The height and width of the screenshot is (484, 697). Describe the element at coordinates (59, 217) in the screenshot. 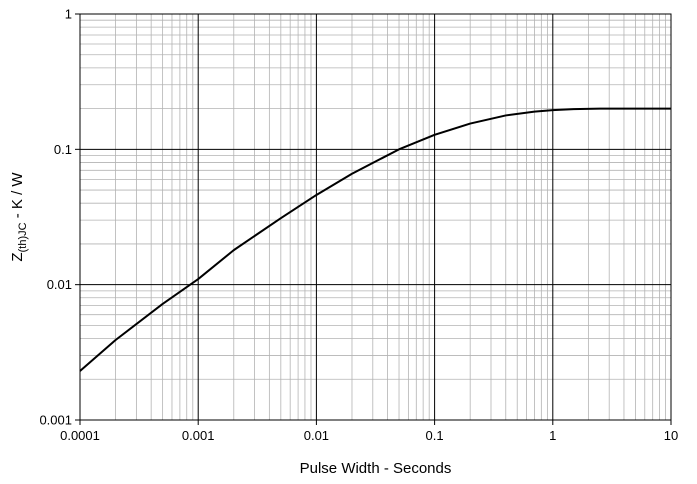

I see `y-axis-ticks: 0.001 0.01 0.1 1` at that location.